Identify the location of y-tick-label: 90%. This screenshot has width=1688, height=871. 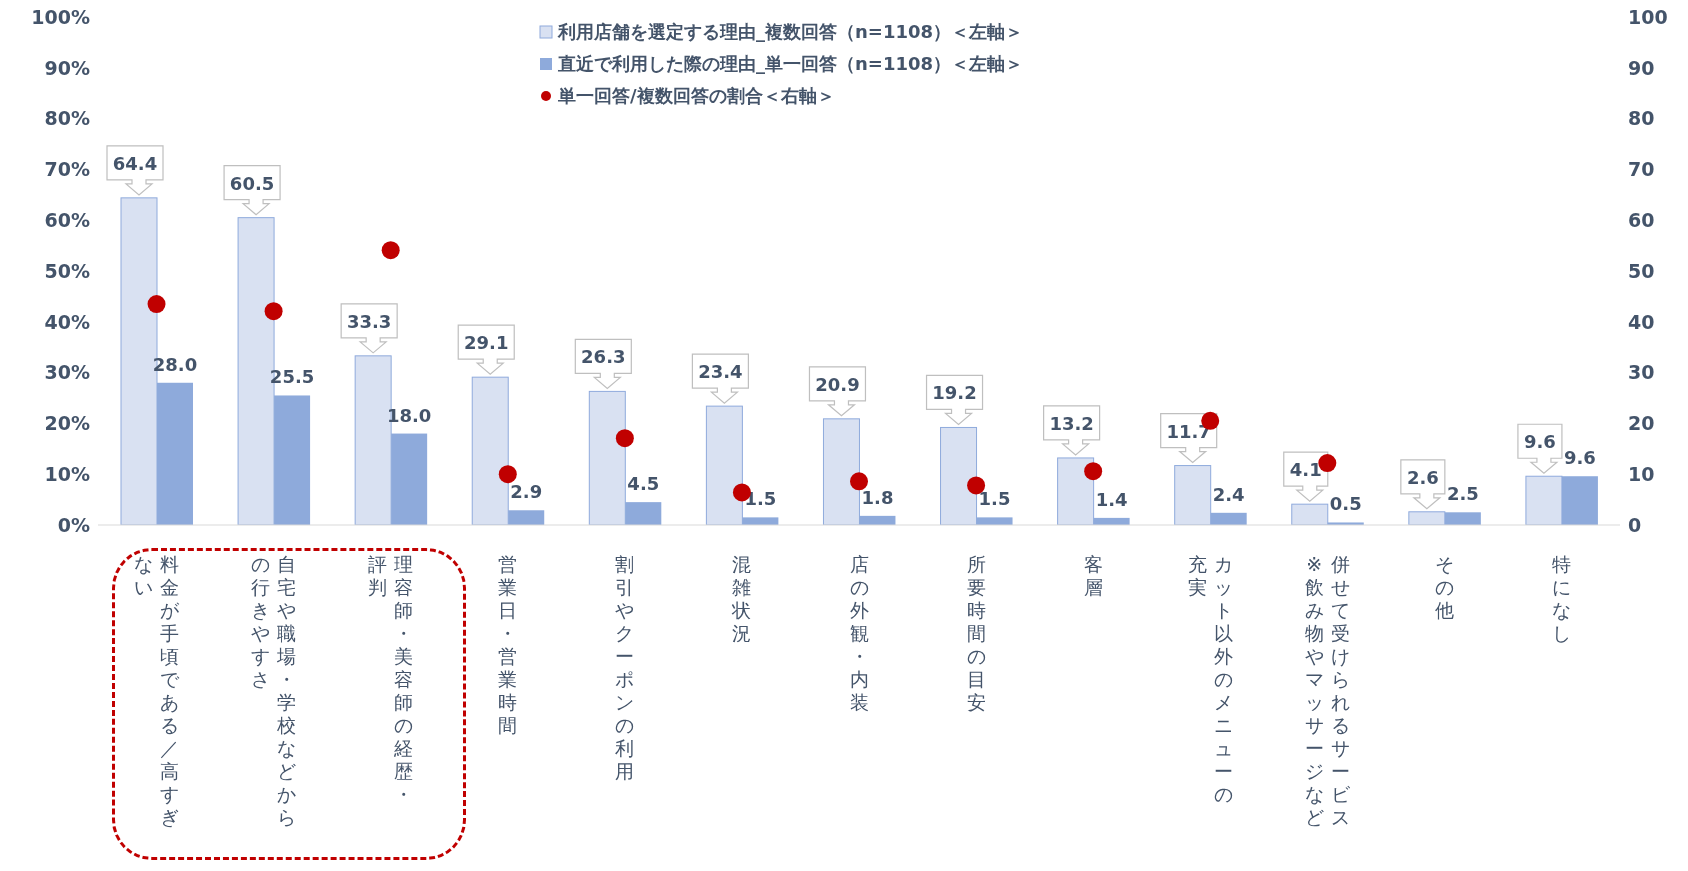
(67, 67).